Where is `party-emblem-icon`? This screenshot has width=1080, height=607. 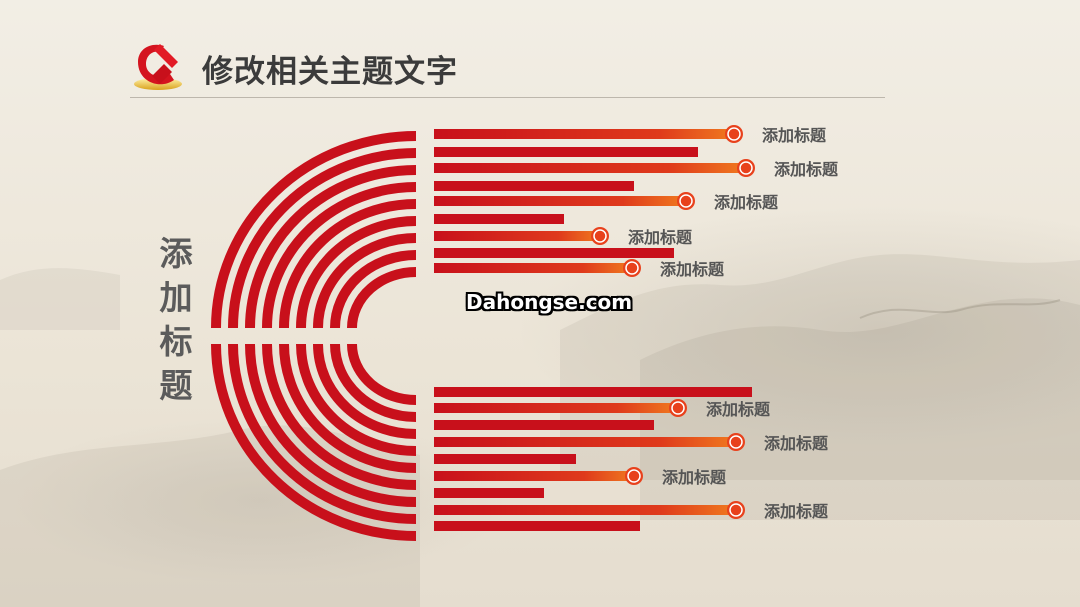 party-emblem-icon is located at coordinates (158, 67).